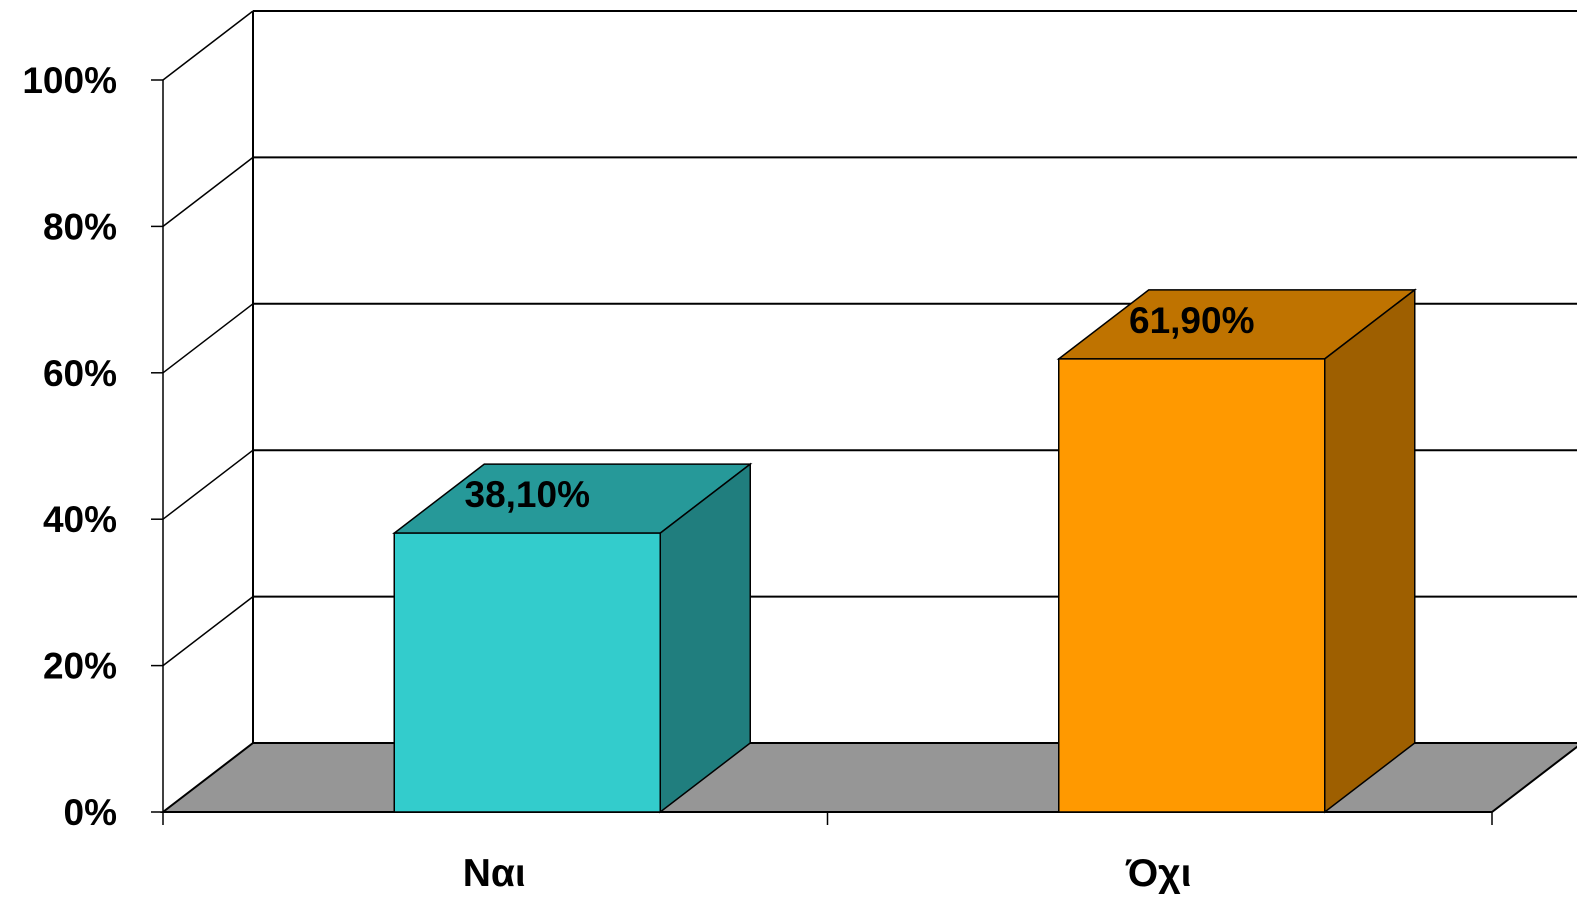 The image size is (1577, 899). I want to click on y-axis: 0% 20% 40% 60% 80% 100%, so click(92, 446).